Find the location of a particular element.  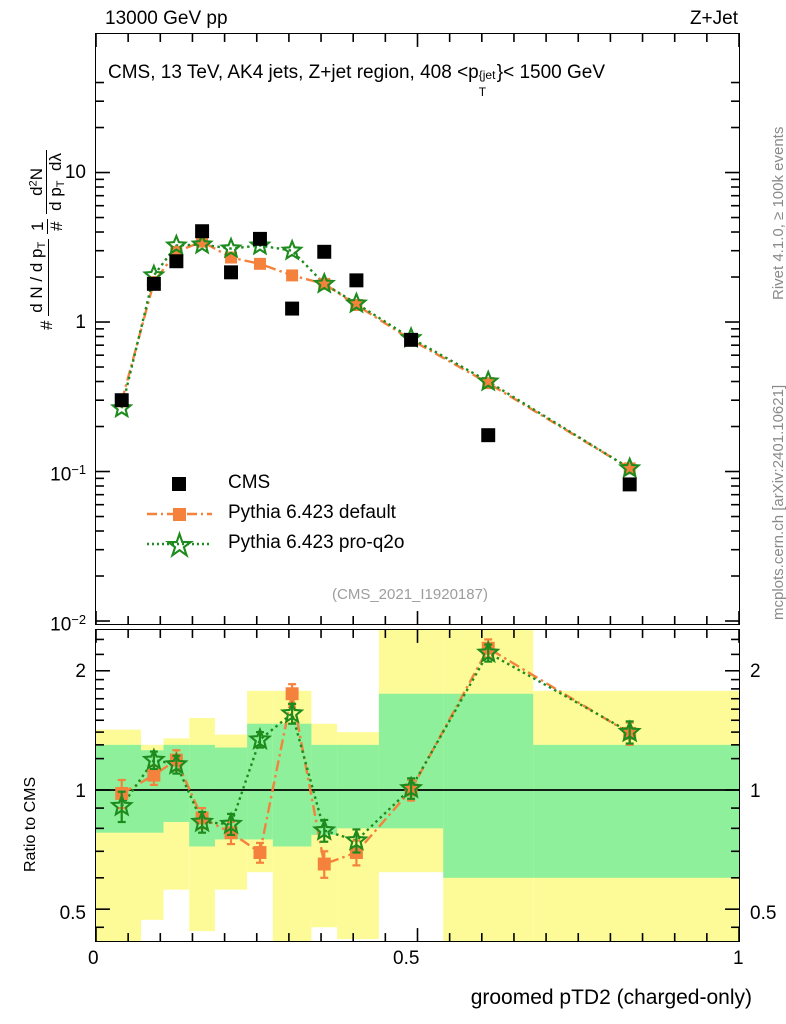

ratio-ytick-2-right: 2 is located at coordinates (755, 671).